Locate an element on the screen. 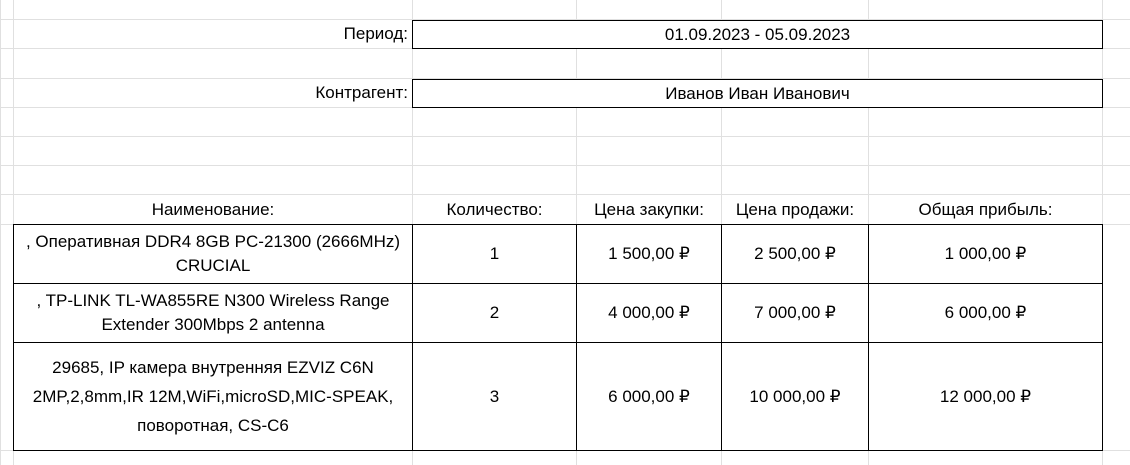 The image size is (1130, 465). period-value-cell: 01.09.2023 - 05.09.2023 is located at coordinates (757, 34).